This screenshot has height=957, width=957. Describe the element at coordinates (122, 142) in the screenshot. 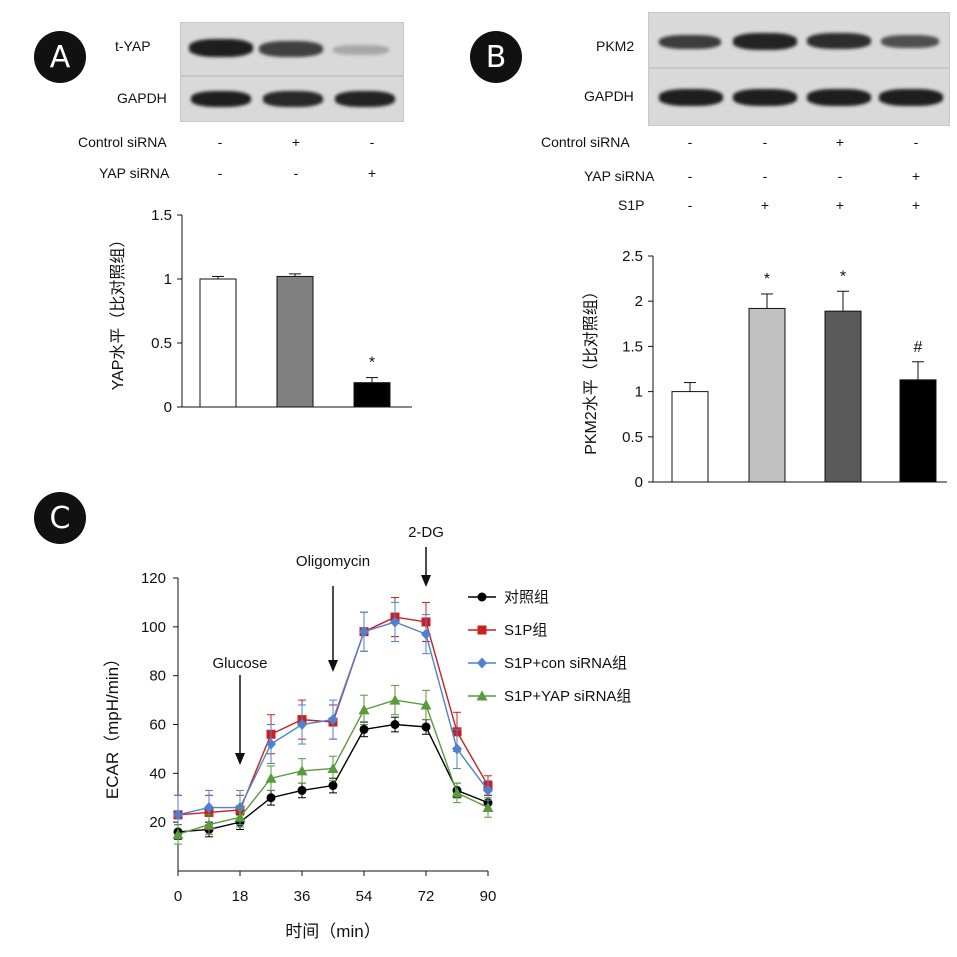

I see `cond-a-label-control: Control siRNA` at that location.